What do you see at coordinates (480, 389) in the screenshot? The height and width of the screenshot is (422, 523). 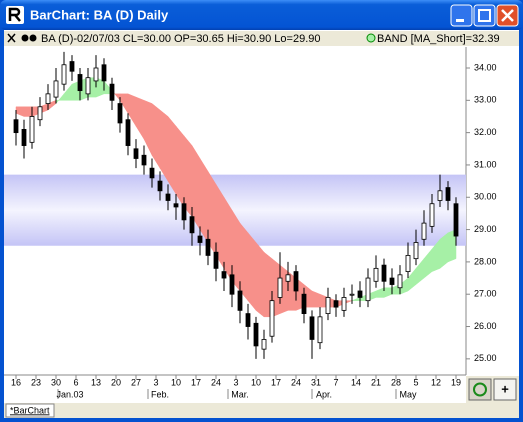 I see `refresh-button` at bounding box center [480, 389].